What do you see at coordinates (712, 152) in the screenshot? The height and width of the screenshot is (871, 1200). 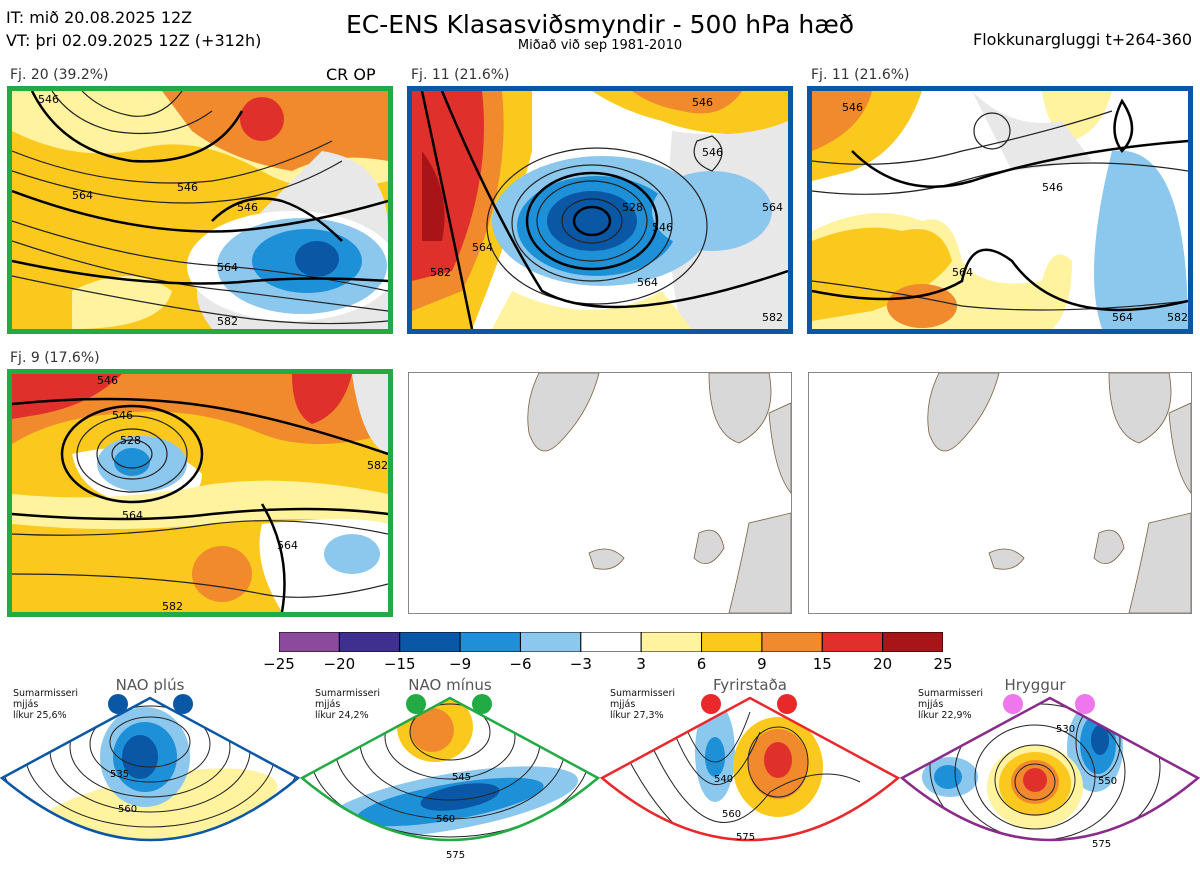 I see `p2-label-546b: 546` at bounding box center [712, 152].